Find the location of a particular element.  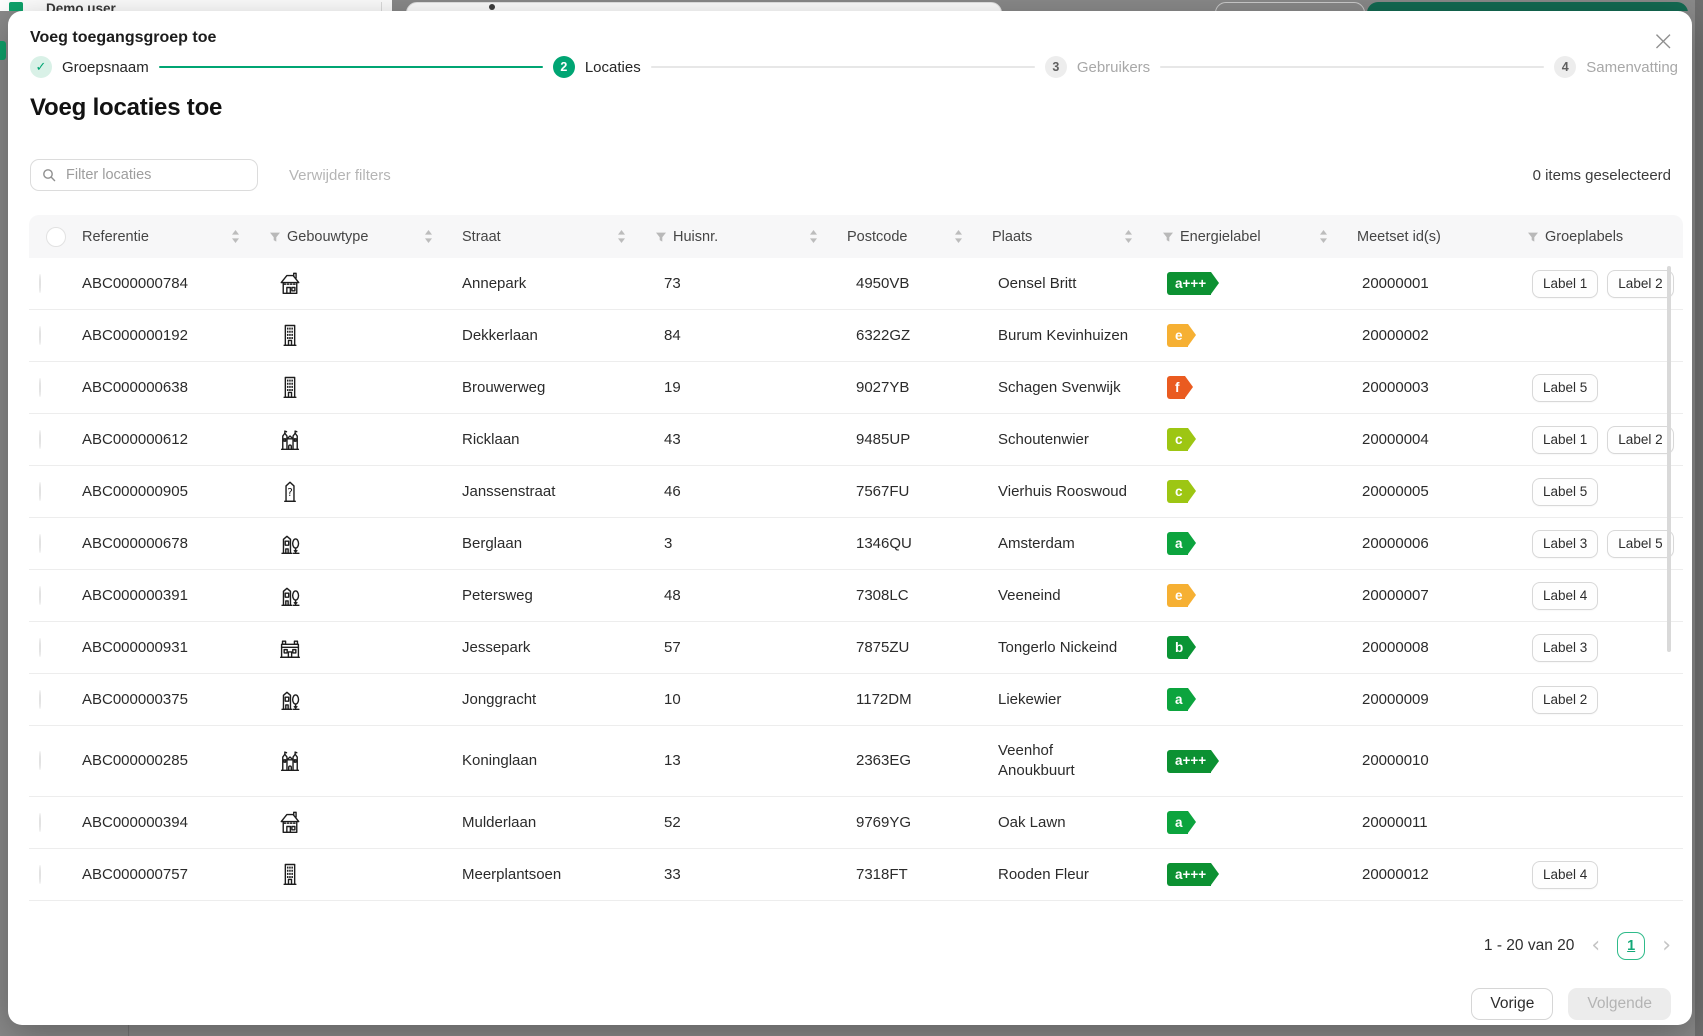

next-step-button: Volgende is located at coordinates (1619, 1004).